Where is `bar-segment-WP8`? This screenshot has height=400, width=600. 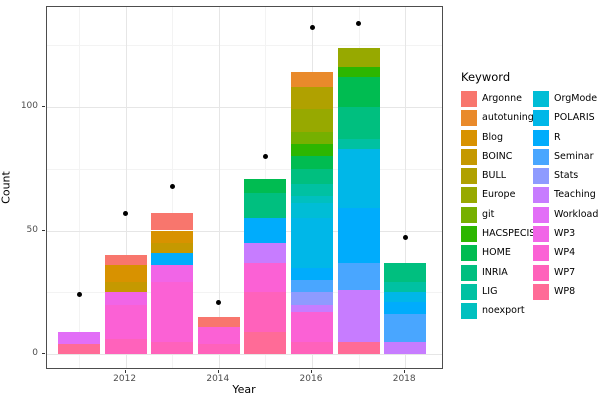 bar-segment-WP8 is located at coordinates (79, 349).